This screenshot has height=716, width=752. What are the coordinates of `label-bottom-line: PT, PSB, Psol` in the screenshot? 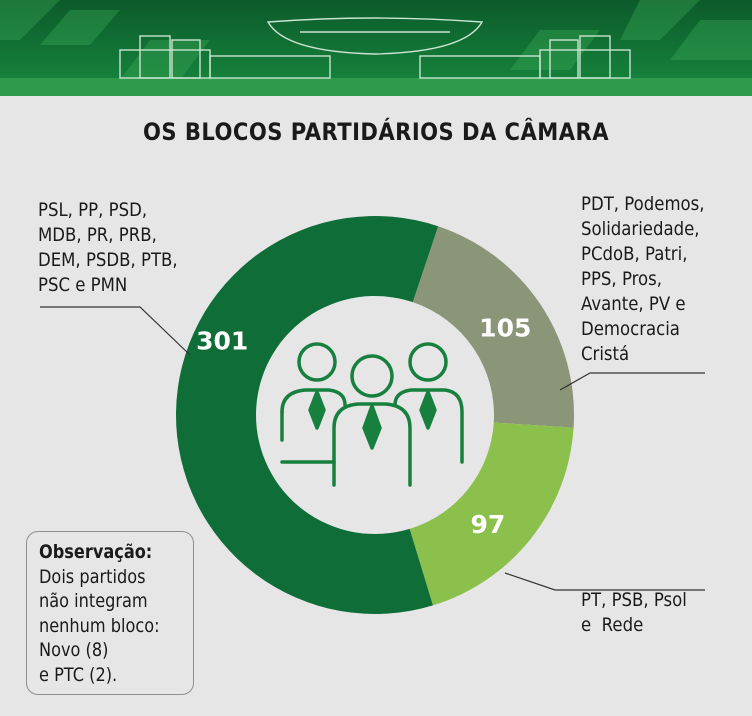 It's located at (634, 600).